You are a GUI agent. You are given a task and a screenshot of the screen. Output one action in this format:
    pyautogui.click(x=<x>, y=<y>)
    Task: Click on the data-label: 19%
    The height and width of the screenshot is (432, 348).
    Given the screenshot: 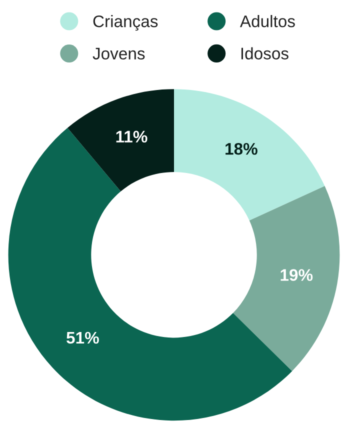 What is the action you would take?
    pyautogui.click(x=296, y=275)
    